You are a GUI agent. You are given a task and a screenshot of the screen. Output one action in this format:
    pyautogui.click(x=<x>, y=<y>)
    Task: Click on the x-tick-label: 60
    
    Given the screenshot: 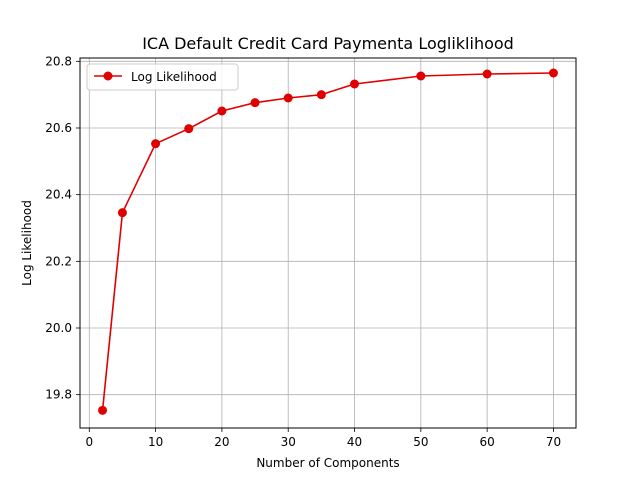 What is the action you would take?
    pyautogui.click(x=487, y=442)
    